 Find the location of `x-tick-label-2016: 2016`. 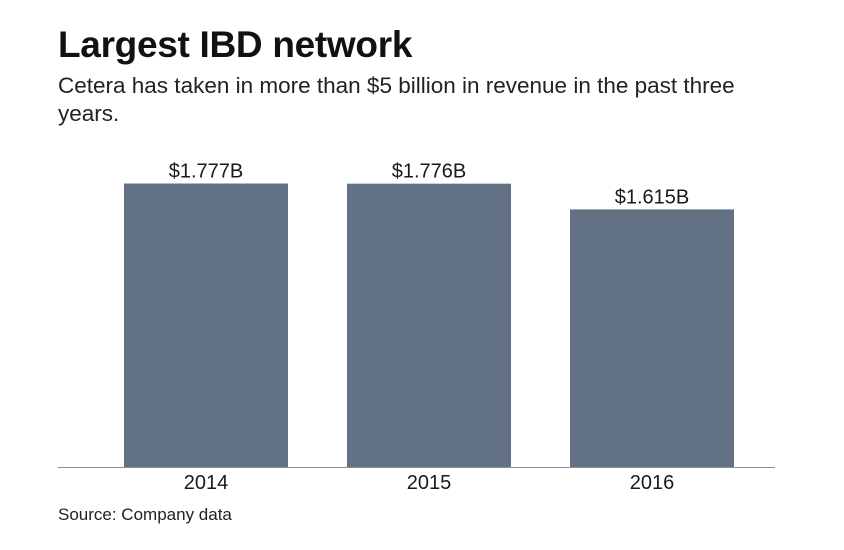

x-tick-label-2016: 2016 is located at coordinates (652, 483).